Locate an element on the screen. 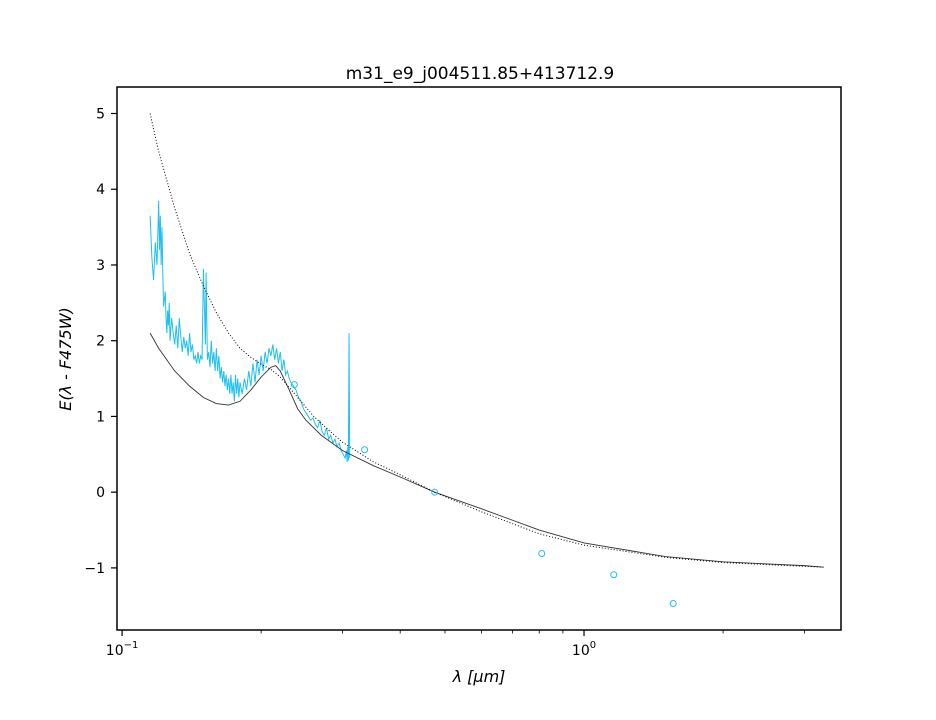 The height and width of the screenshot is (720, 936). y-tick-label: 5 is located at coordinates (100, 115).